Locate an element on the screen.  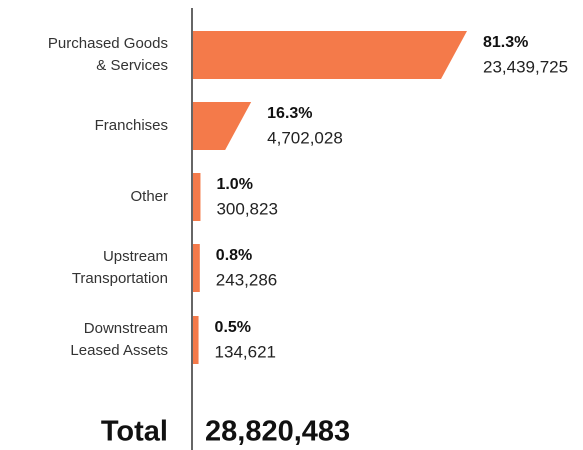
category-label: Purchased Goods is located at coordinates (108, 43).